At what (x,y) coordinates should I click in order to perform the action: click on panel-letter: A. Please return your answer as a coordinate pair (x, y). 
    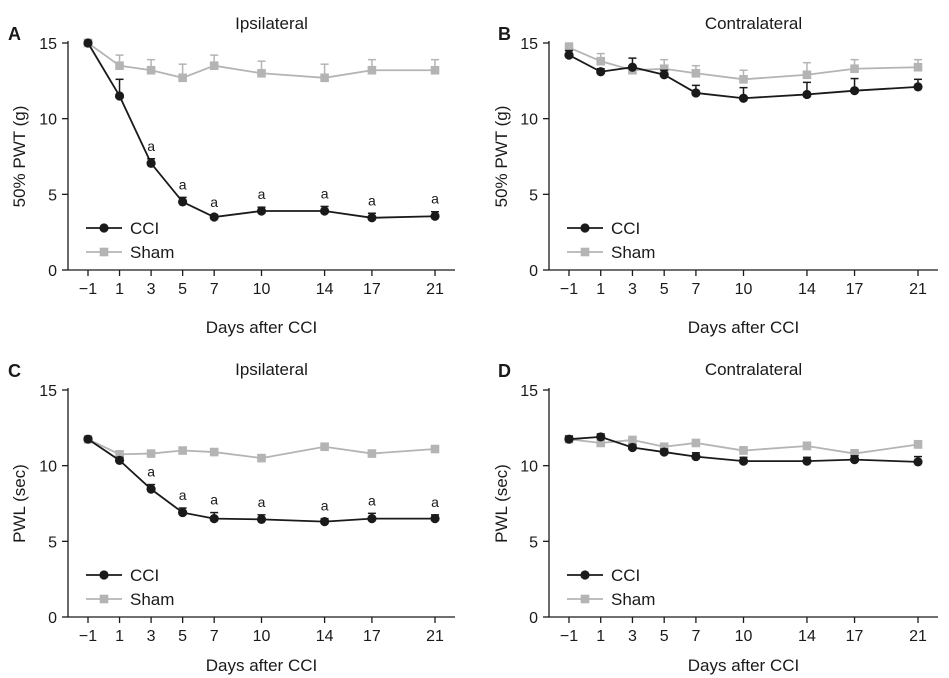
    Looking at the image, I should click on (14, 34).